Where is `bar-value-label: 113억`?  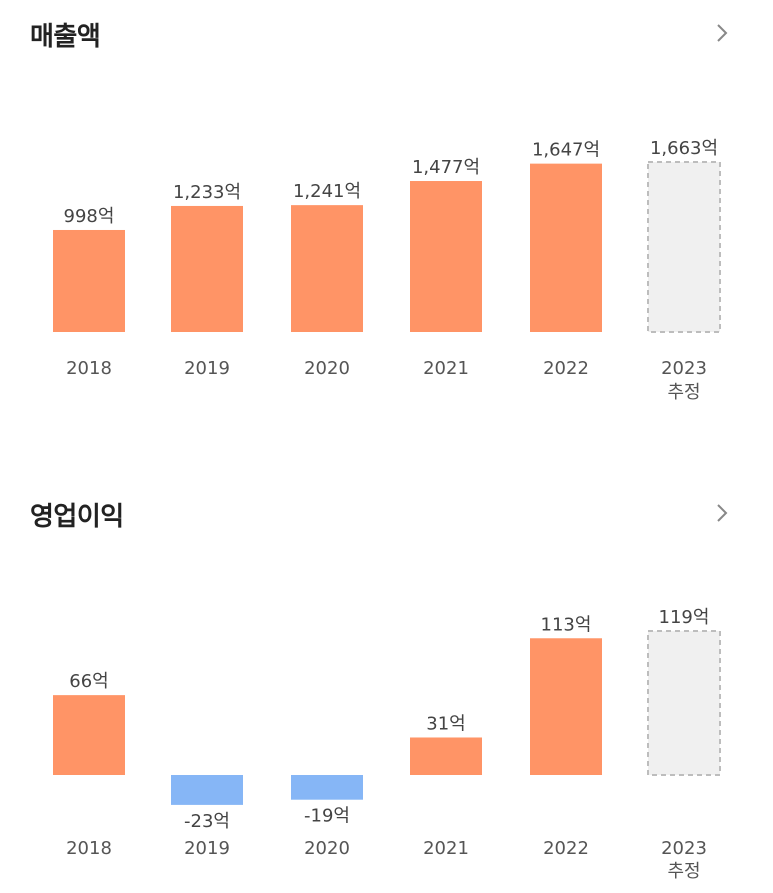
bar-value-label: 113억 is located at coordinates (566, 624).